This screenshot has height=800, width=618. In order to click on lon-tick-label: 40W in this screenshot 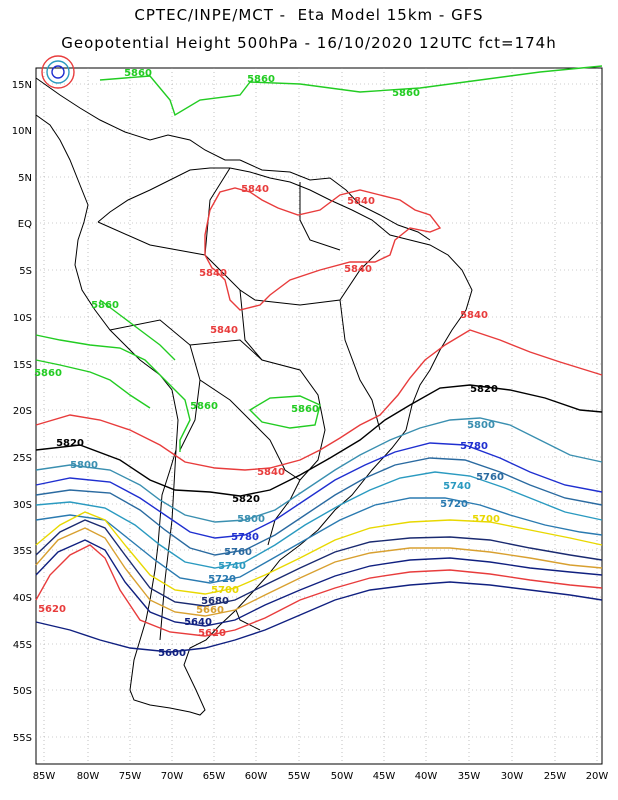, I will do `click(426, 776)`.